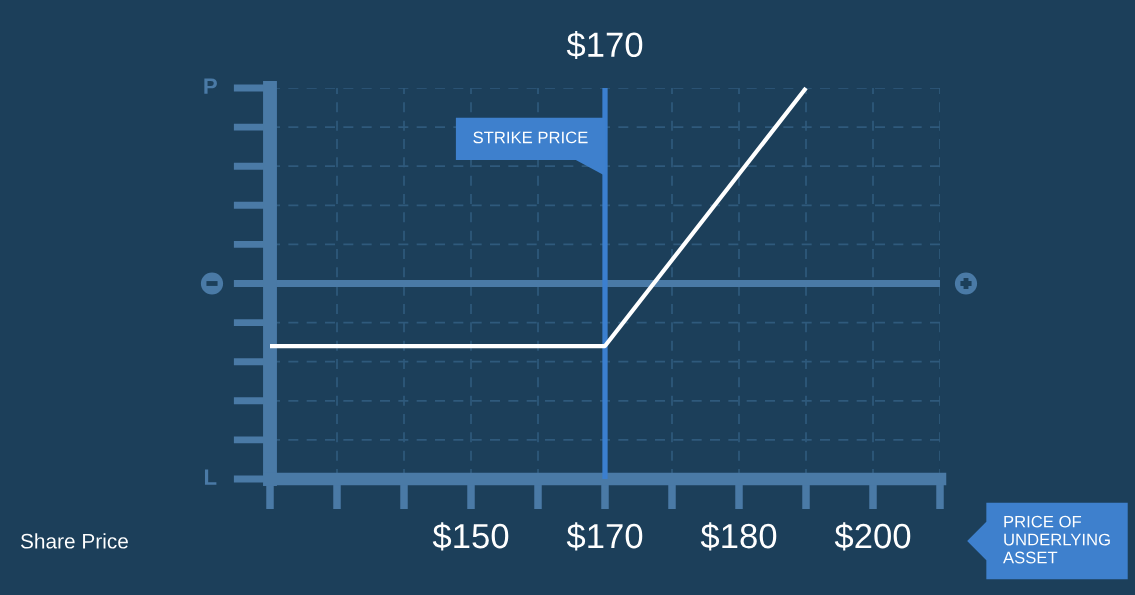  Describe the element at coordinates (530, 137) in the screenshot. I see `annotation: STRIKE PRICE` at that location.